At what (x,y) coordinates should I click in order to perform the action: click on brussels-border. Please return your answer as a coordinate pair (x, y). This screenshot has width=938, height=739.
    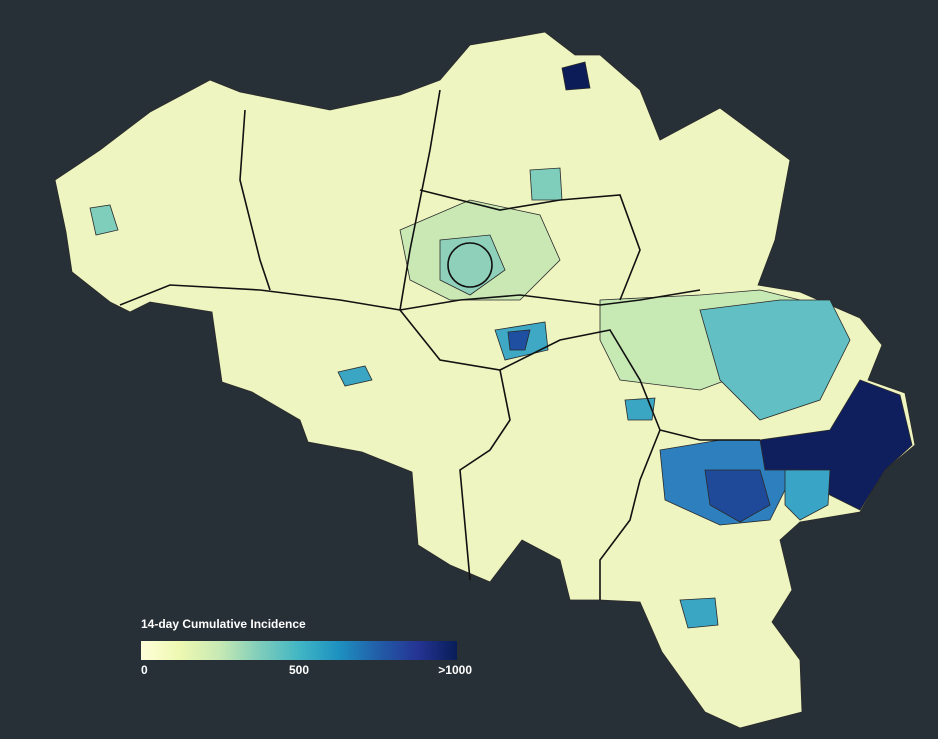
    Looking at the image, I should click on (470, 265).